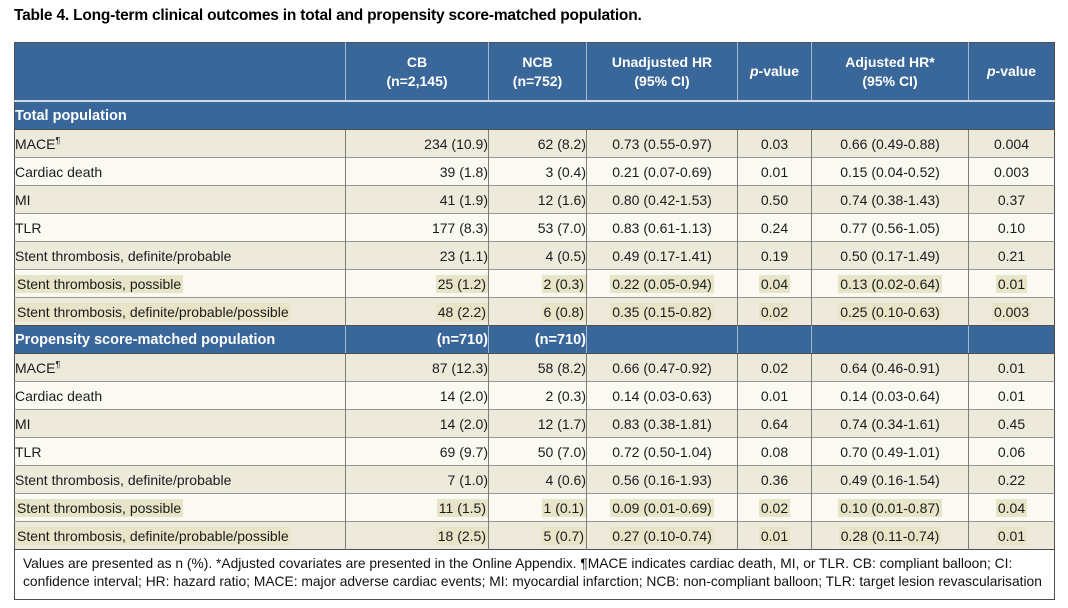  Describe the element at coordinates (537, 479) in the screenshot. I see `cell: 4 (0.6)` at that location.